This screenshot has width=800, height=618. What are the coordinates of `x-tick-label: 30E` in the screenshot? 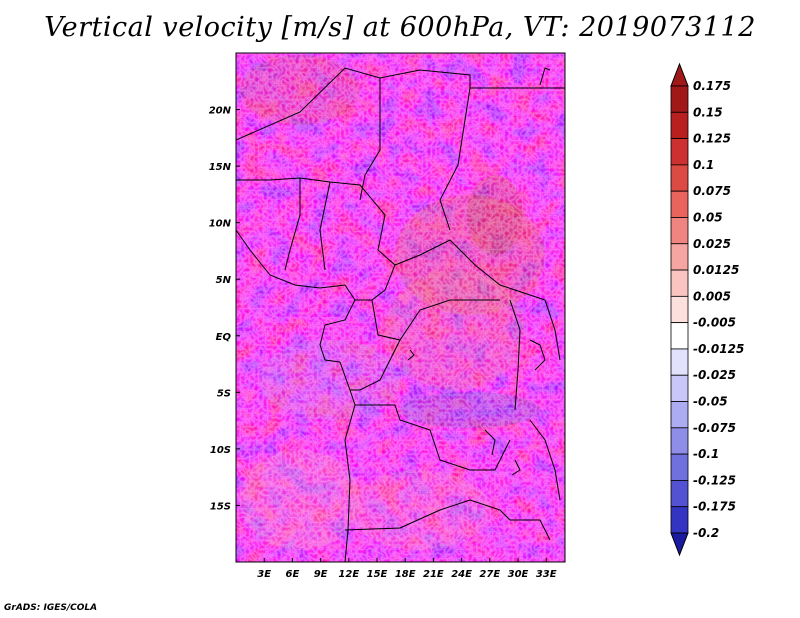 It's located at (518, 574).